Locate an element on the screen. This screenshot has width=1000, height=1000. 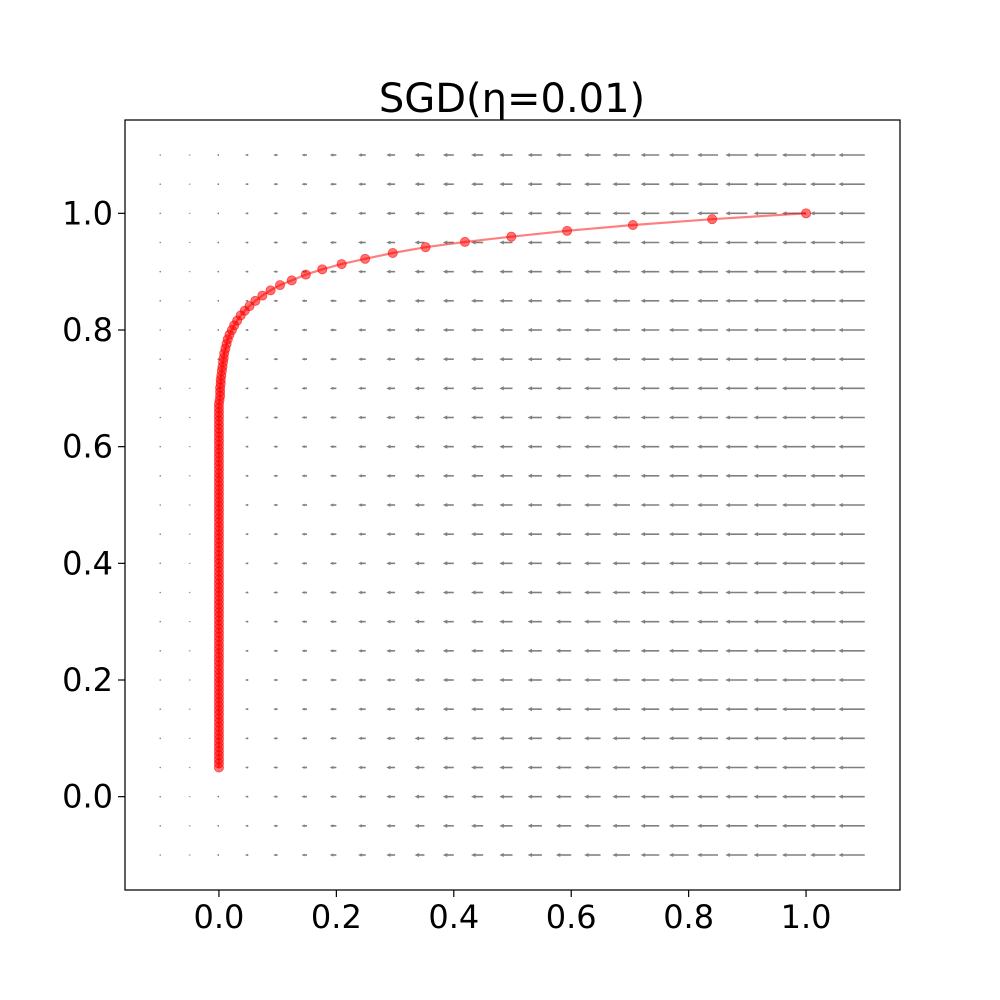
y-tick-label: 0.2 is located at coordinates (87, 680).